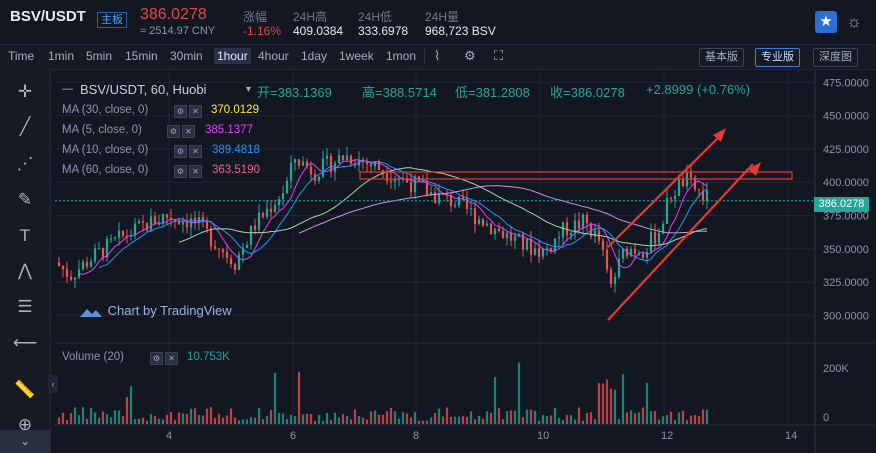 This screenshot has width=876, height=453. What do you see at coordinates (499, 55) in the screenshot?
I see `fullscreen-icon: ⛶` at bounding box center [499, 55].